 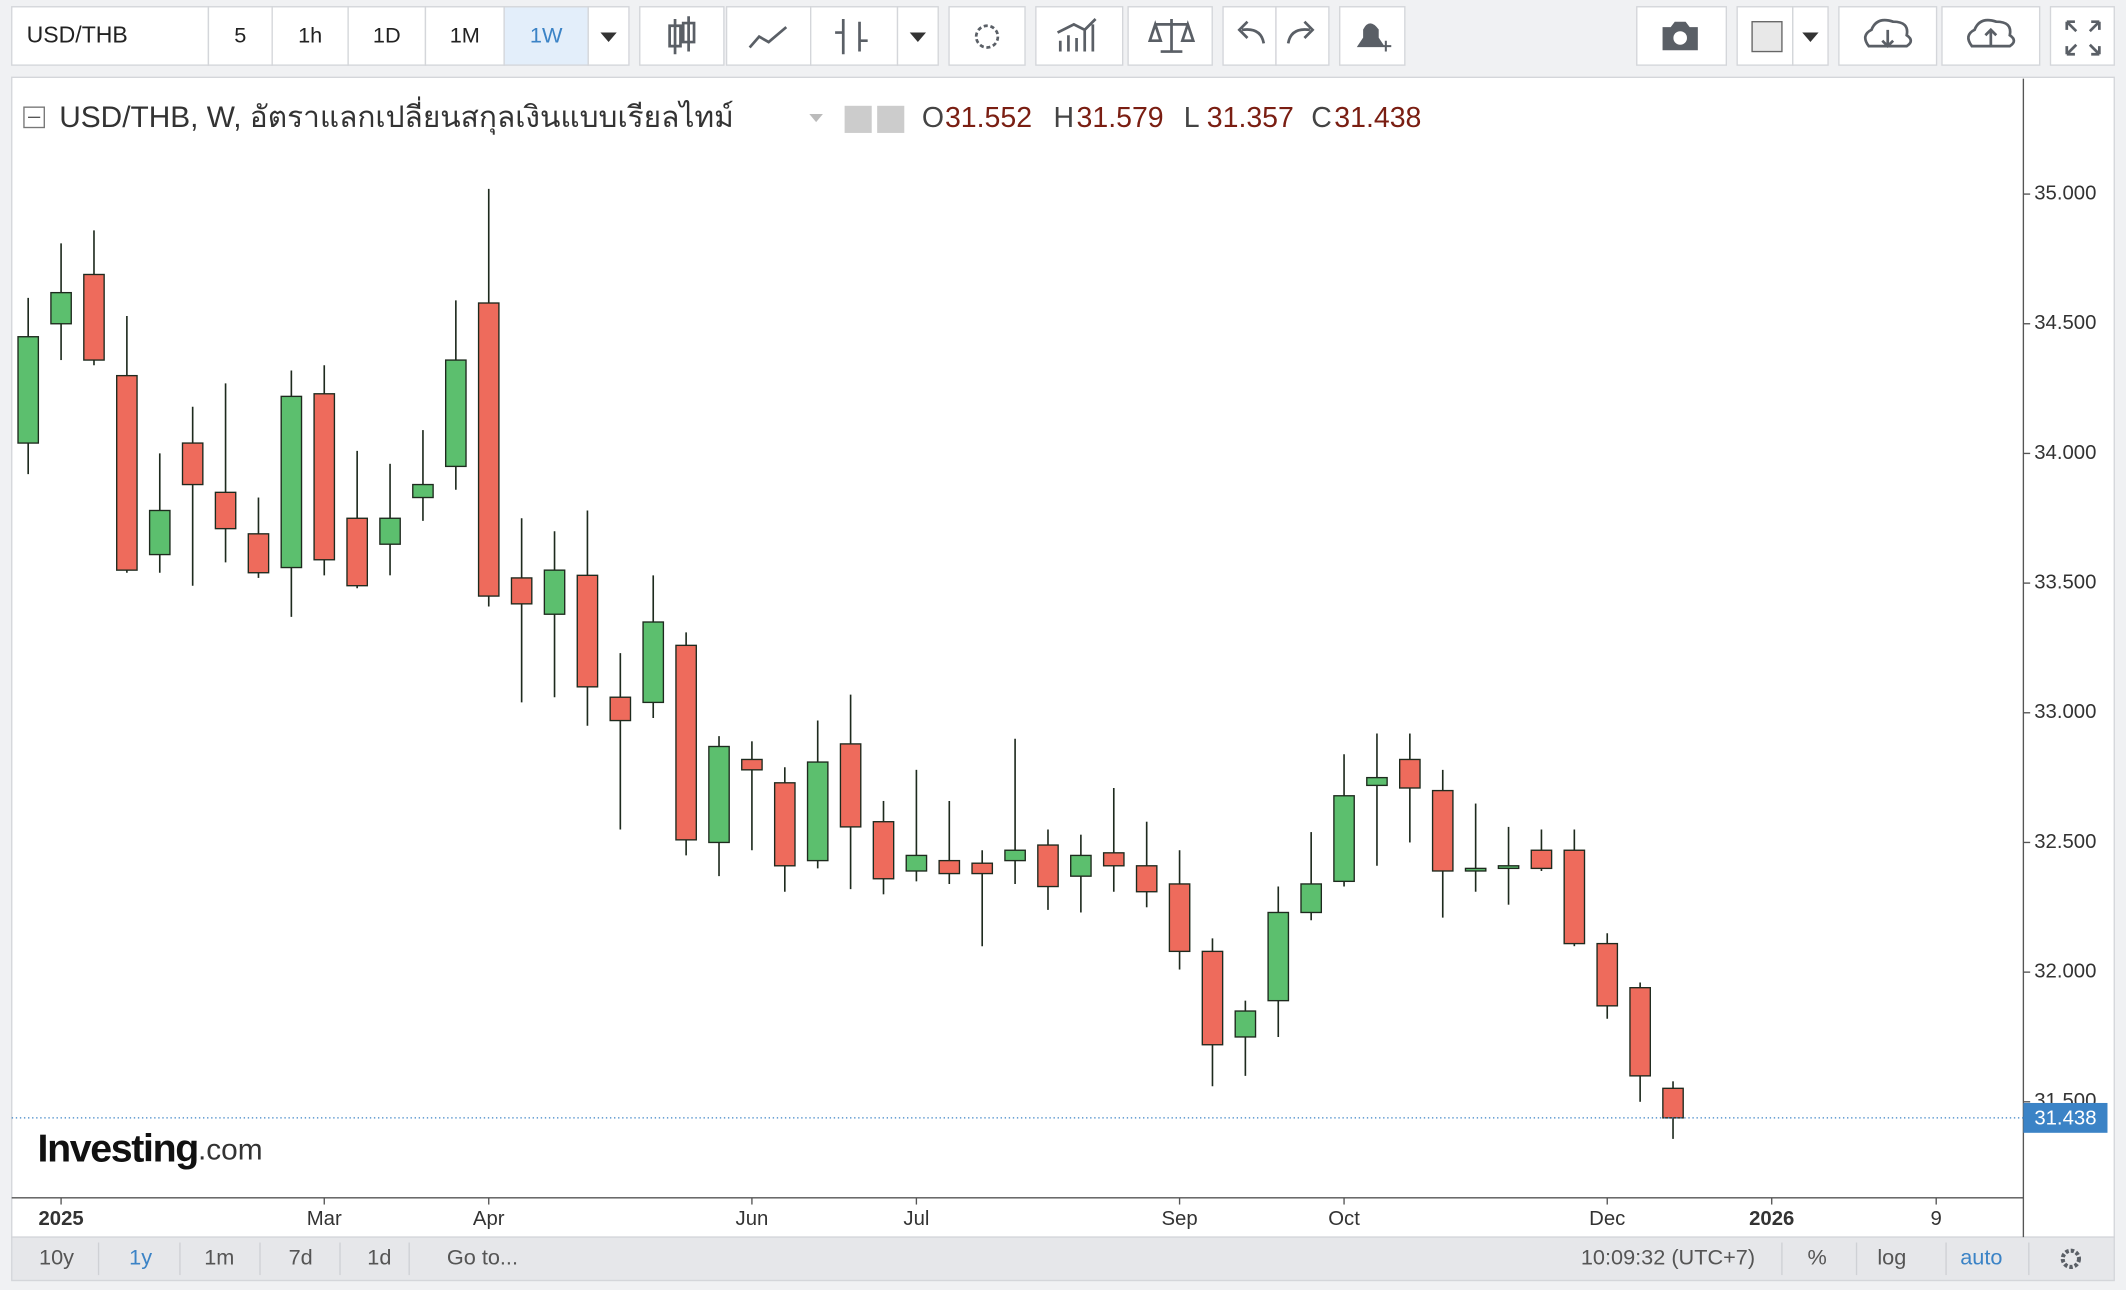 What do you see at coordinates (1171, 35) in the screenshot?
I see `compare-icon` at bounding box center [1171, 35].